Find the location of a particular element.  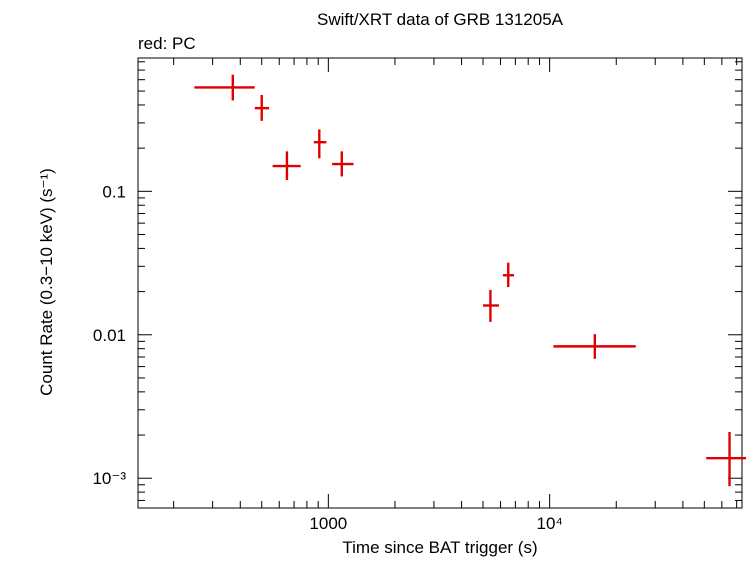

y-tick-label: 0.1 is located at coordinates (114, 191).